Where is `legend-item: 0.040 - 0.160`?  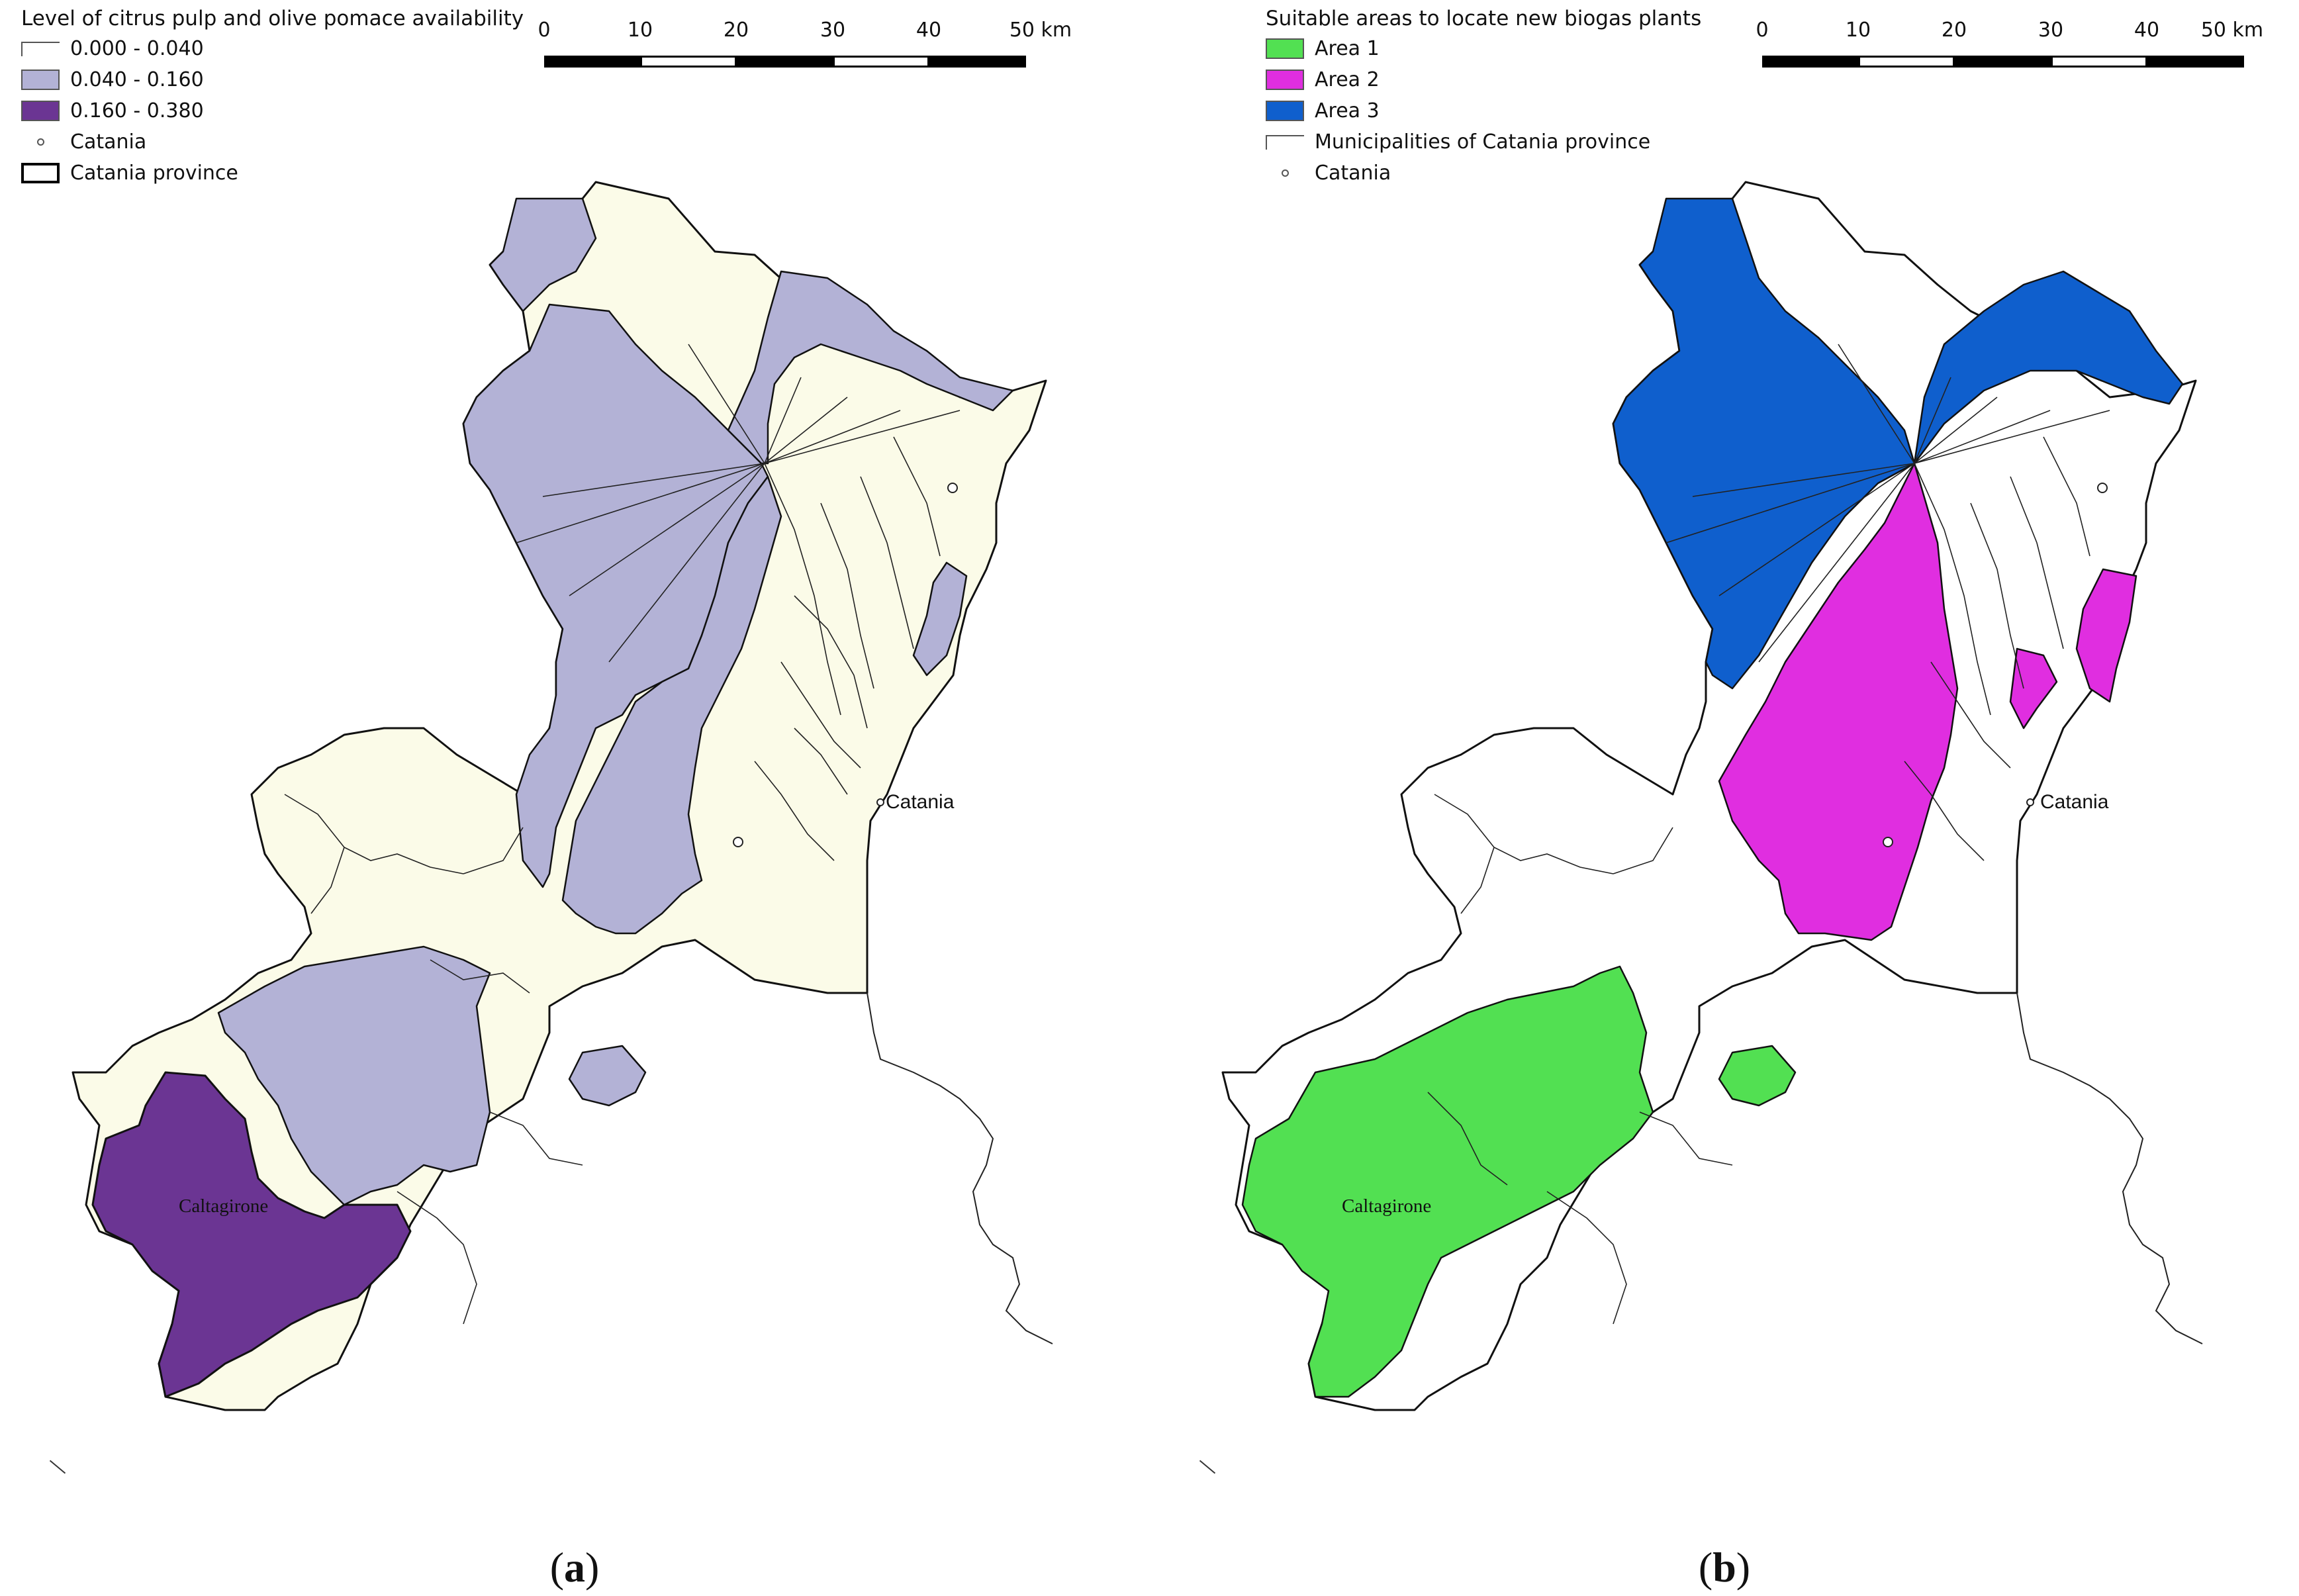 legend-item: 0.040 - 0.160 is located at coordinates (272, 79).